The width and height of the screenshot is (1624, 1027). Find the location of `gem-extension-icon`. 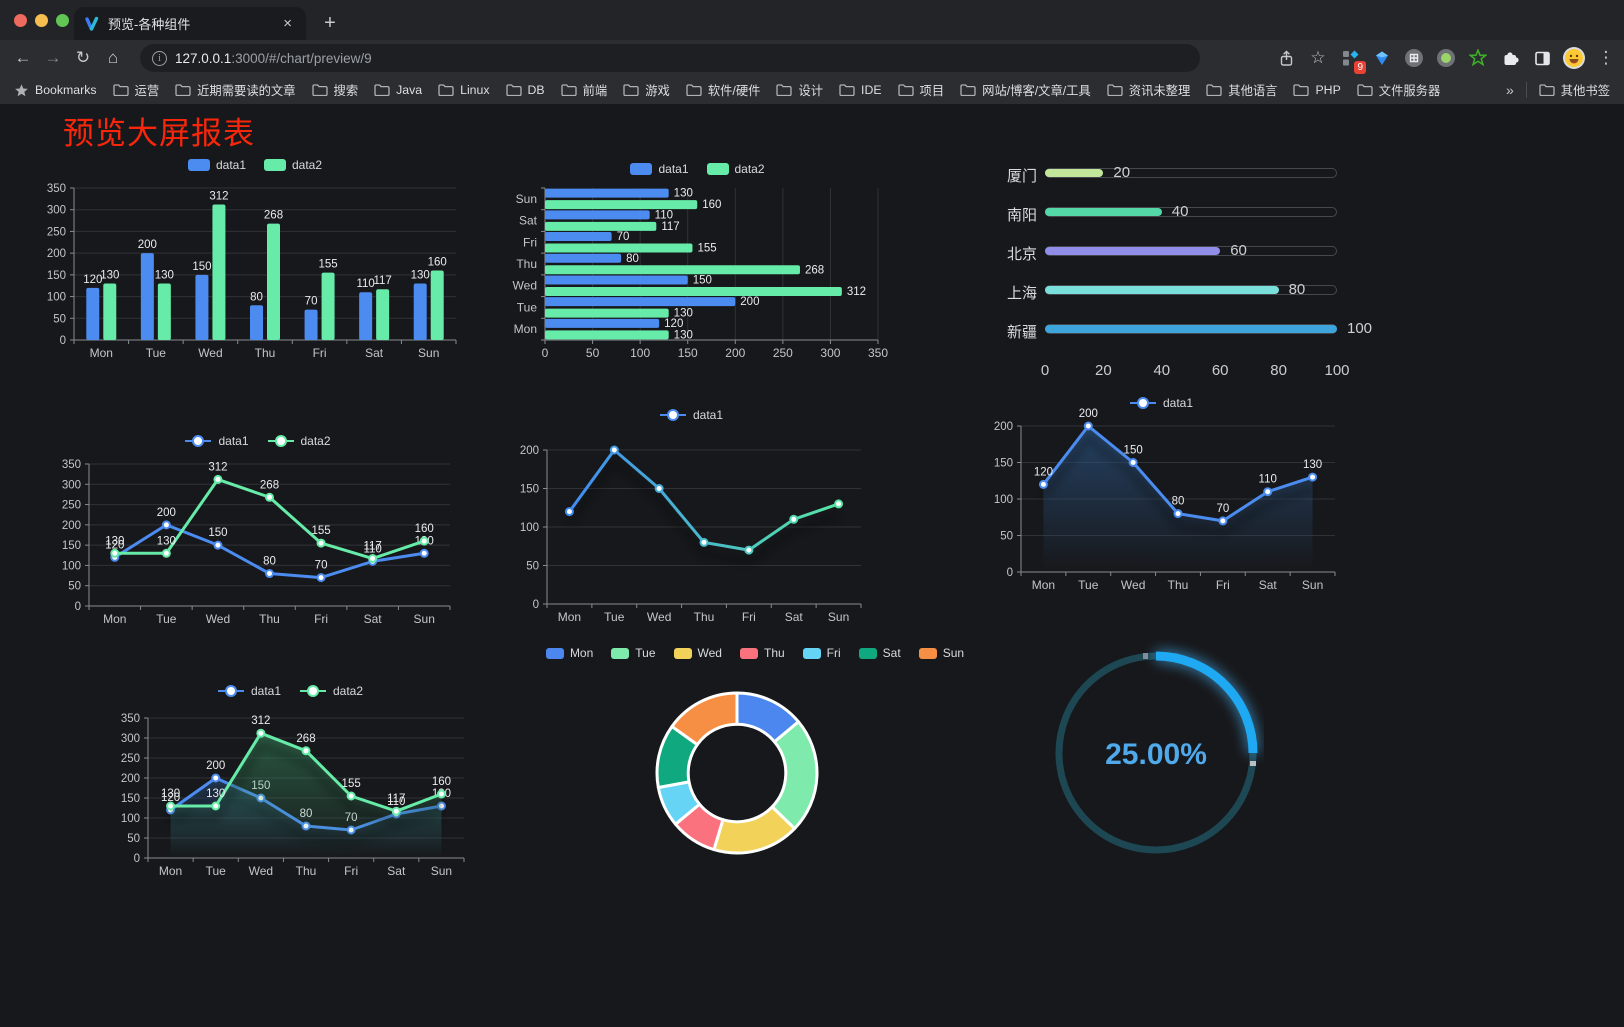

gem-extension-icon is located at coordinates (1382, 58).